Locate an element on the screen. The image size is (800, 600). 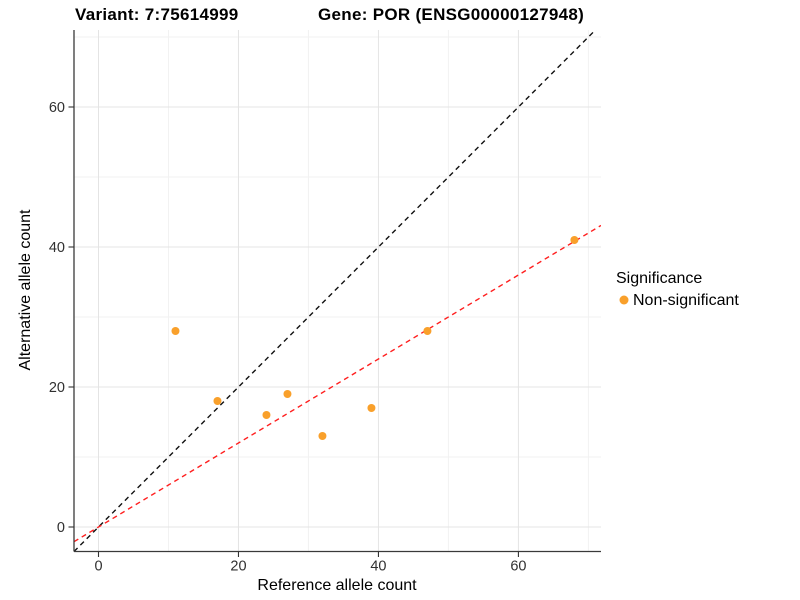
y-tick-label: 40 is located at coordinates (57, 248).